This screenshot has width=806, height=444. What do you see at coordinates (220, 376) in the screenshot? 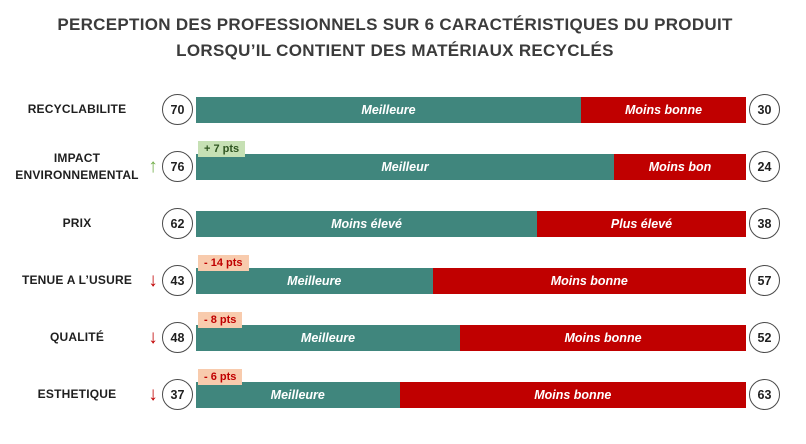
I see `change-badge-down: - 6 pts` at bounding box center [220, 376].